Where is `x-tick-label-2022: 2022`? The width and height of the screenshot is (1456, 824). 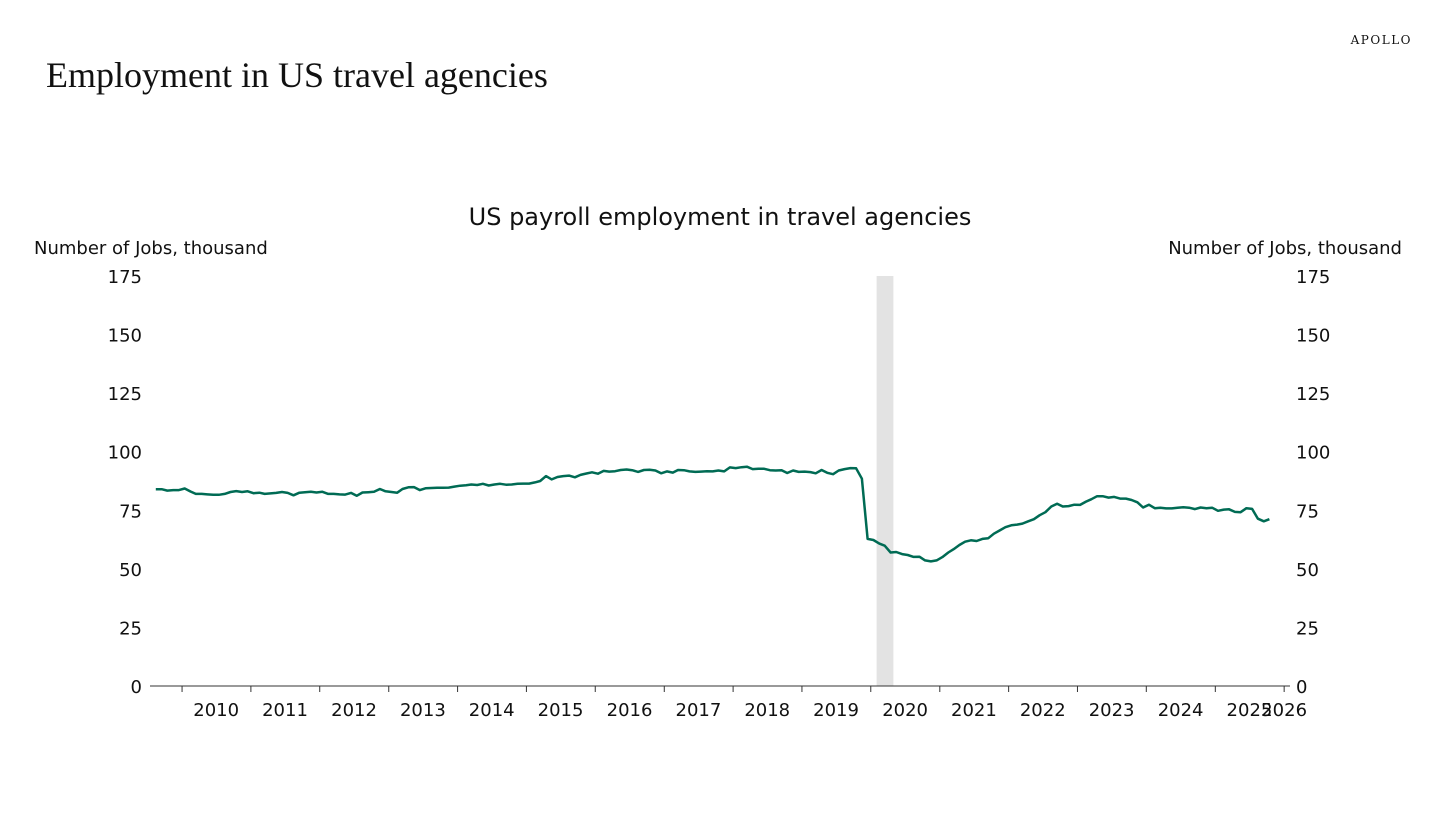
x-tick-label-2022: 2022 is located at coordinates (1043, 710).